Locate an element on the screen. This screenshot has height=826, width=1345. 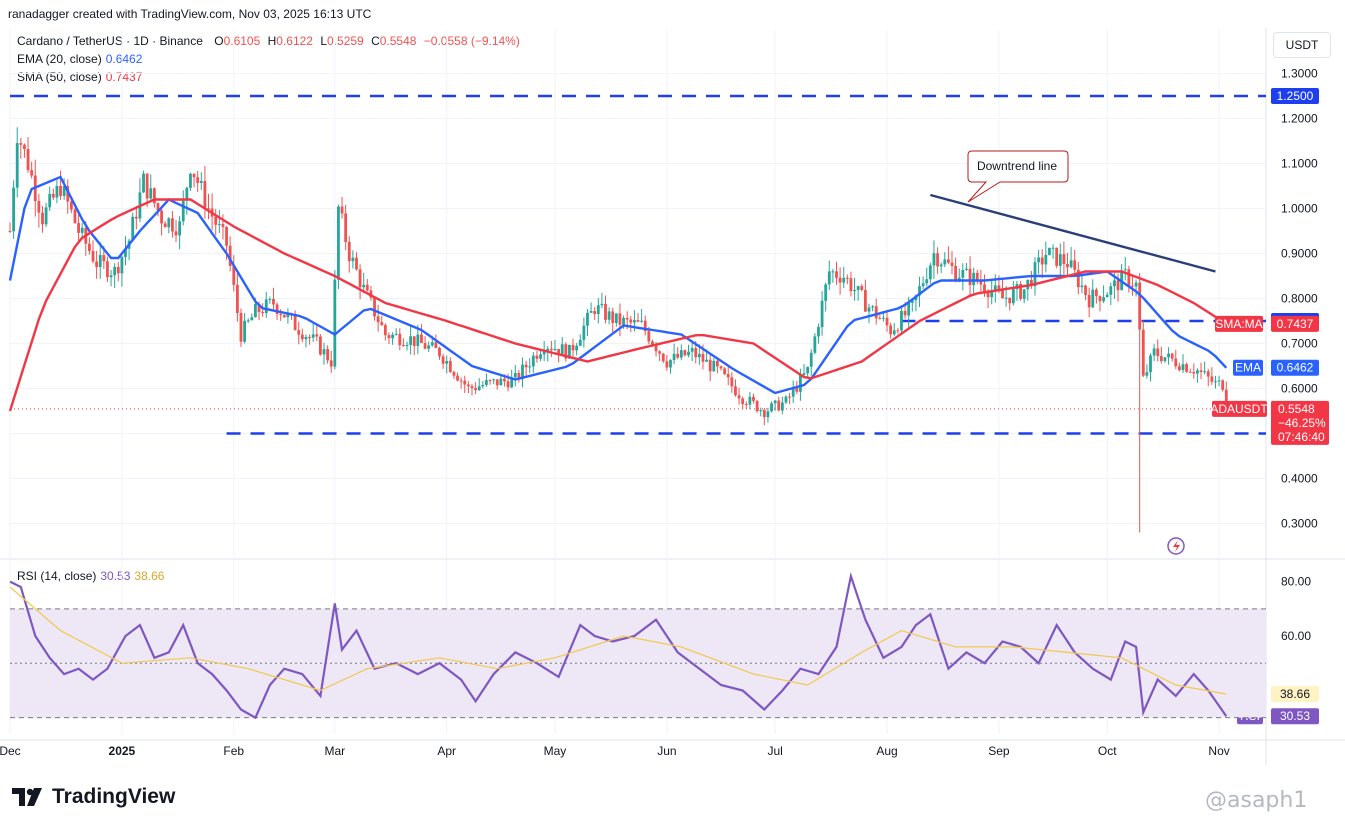
x-tick-label: Apr is located at coordinates (446, 751).